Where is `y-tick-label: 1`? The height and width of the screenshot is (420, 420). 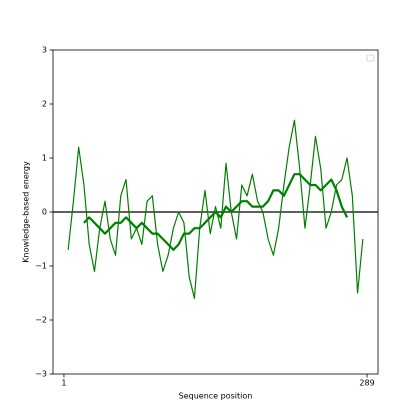 y-tick-label: 1 is located at coordinates (44, 158).